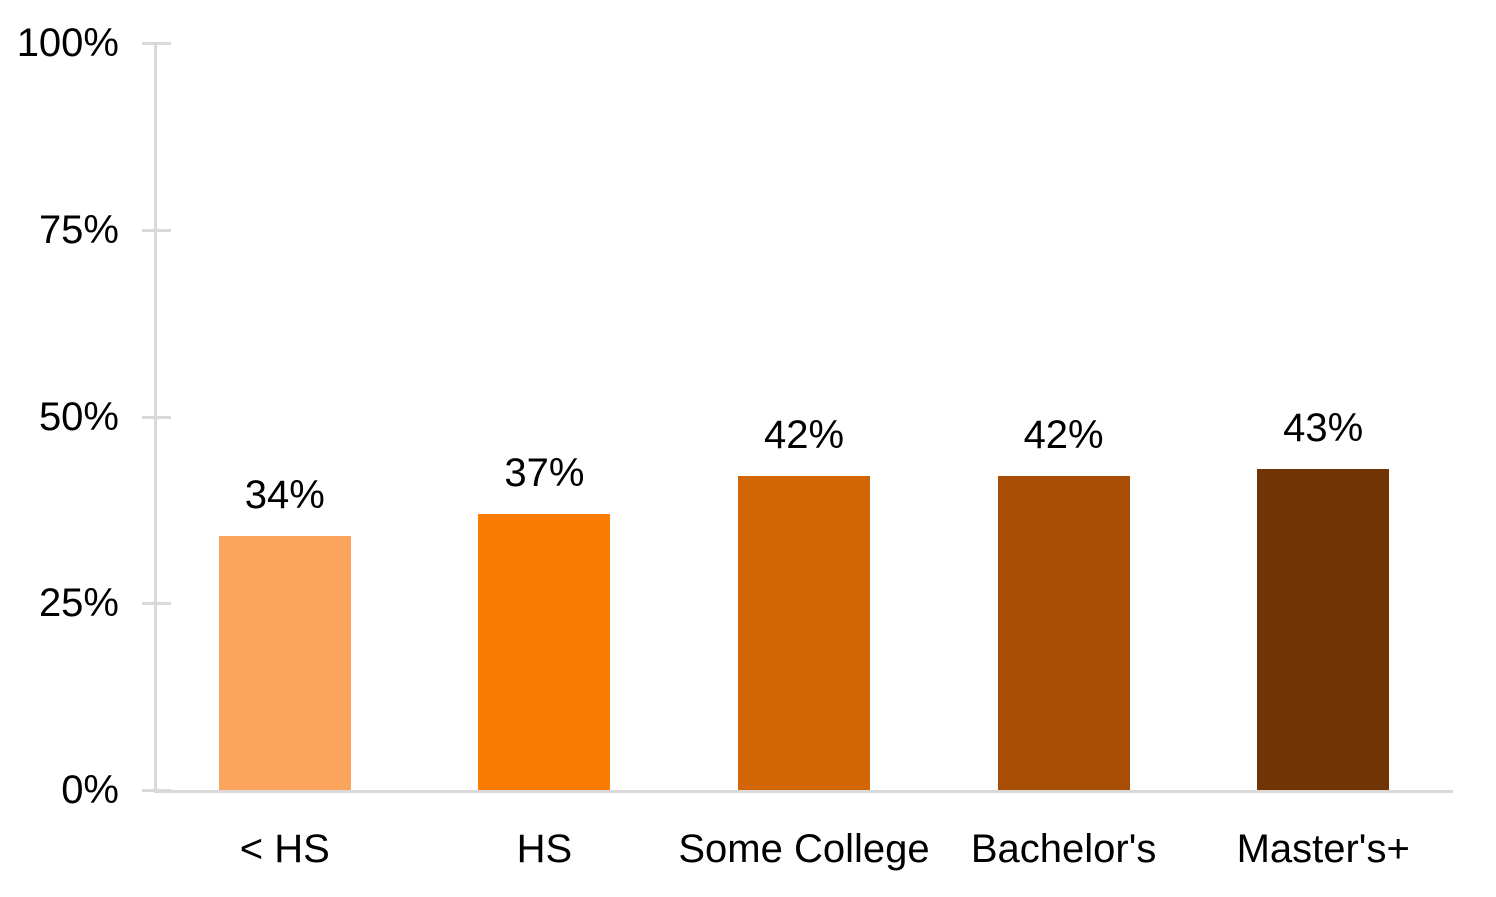 Image resolution: width=1496 pixels, height=897 pixels. I want to click on category-label: Bachelor's, so click(1063, 849).